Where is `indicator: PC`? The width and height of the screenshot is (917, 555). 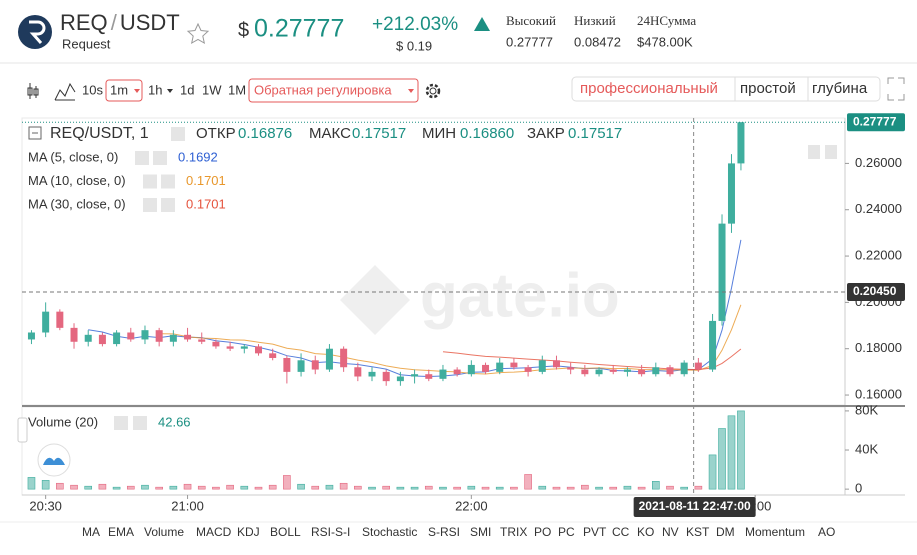 indicator: PC is located at coordinates (566, 532).